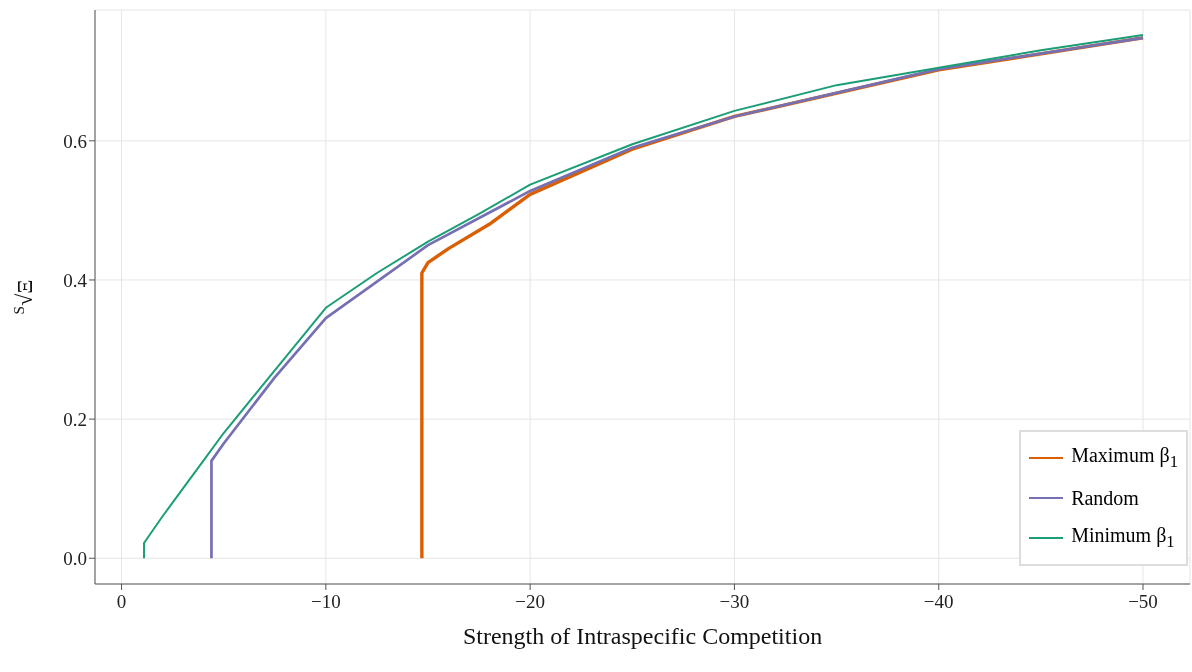 Image resolution: width=1192 pixels, height=672 pixels. What do you see at coordinates (75, 141) in the screenshot?
I see `y-tick-label: 0.6` at bounding box center [75, 141].